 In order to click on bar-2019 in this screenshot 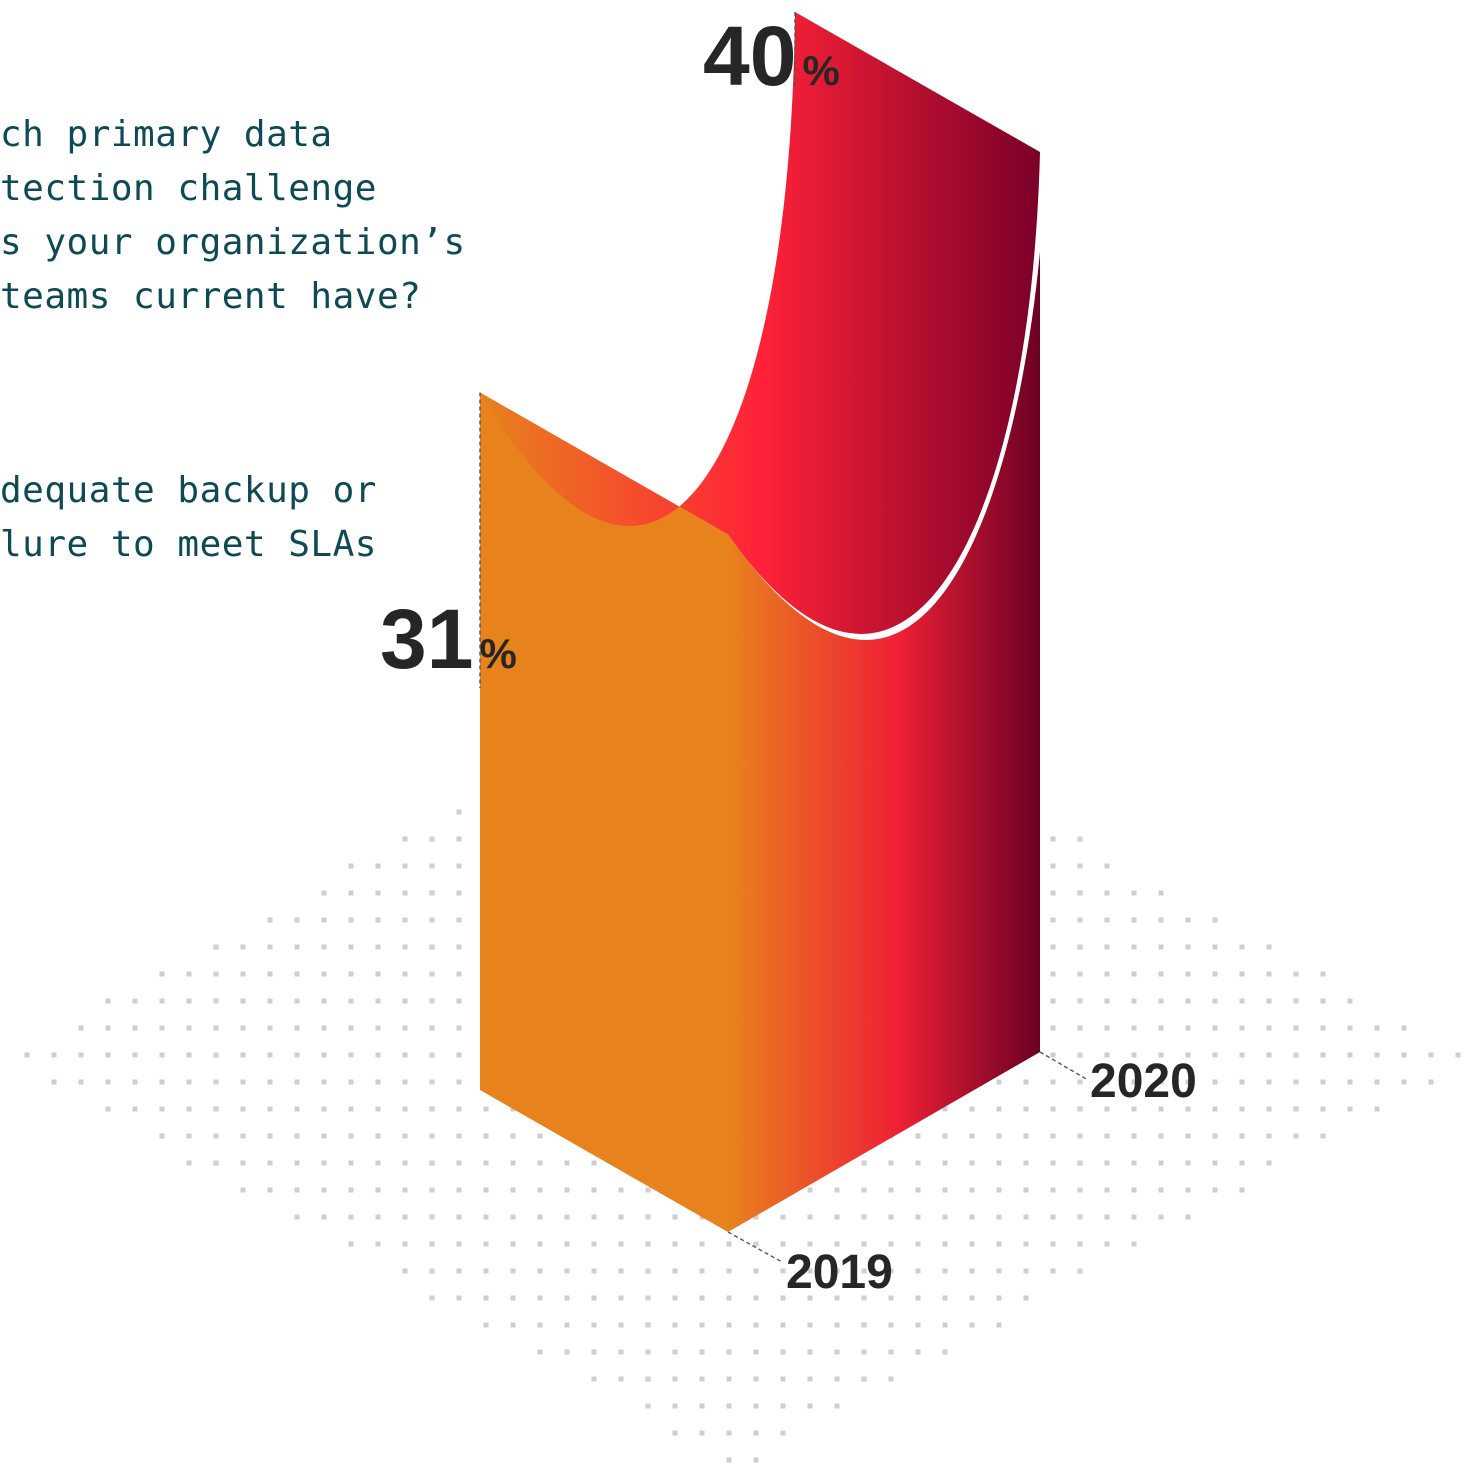, I will do `click(604, 812)`.